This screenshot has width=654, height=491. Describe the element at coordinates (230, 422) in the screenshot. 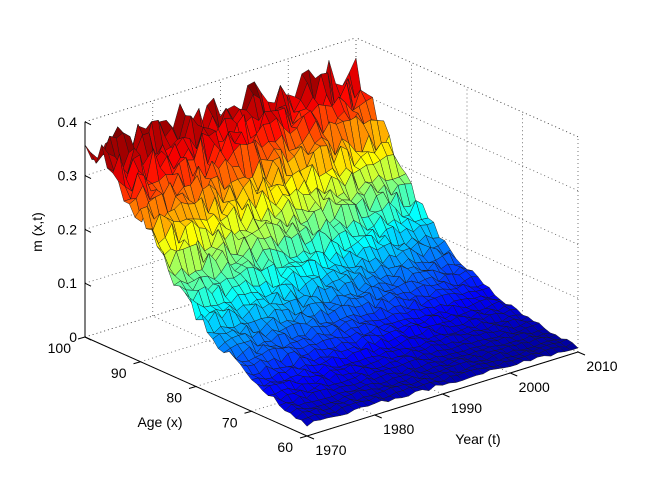

I see `y-tick-label: 70` at that location.